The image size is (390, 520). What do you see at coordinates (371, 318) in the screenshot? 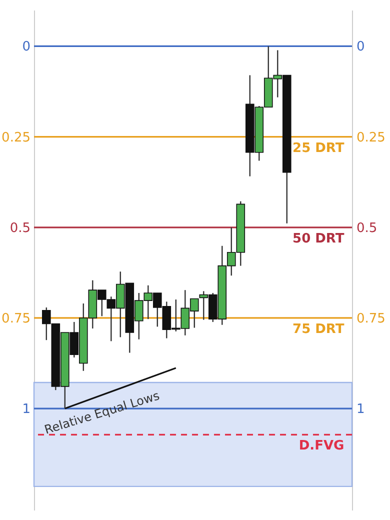
I see `y2-tick-label: 0.75` at bounding box center [371, 318].